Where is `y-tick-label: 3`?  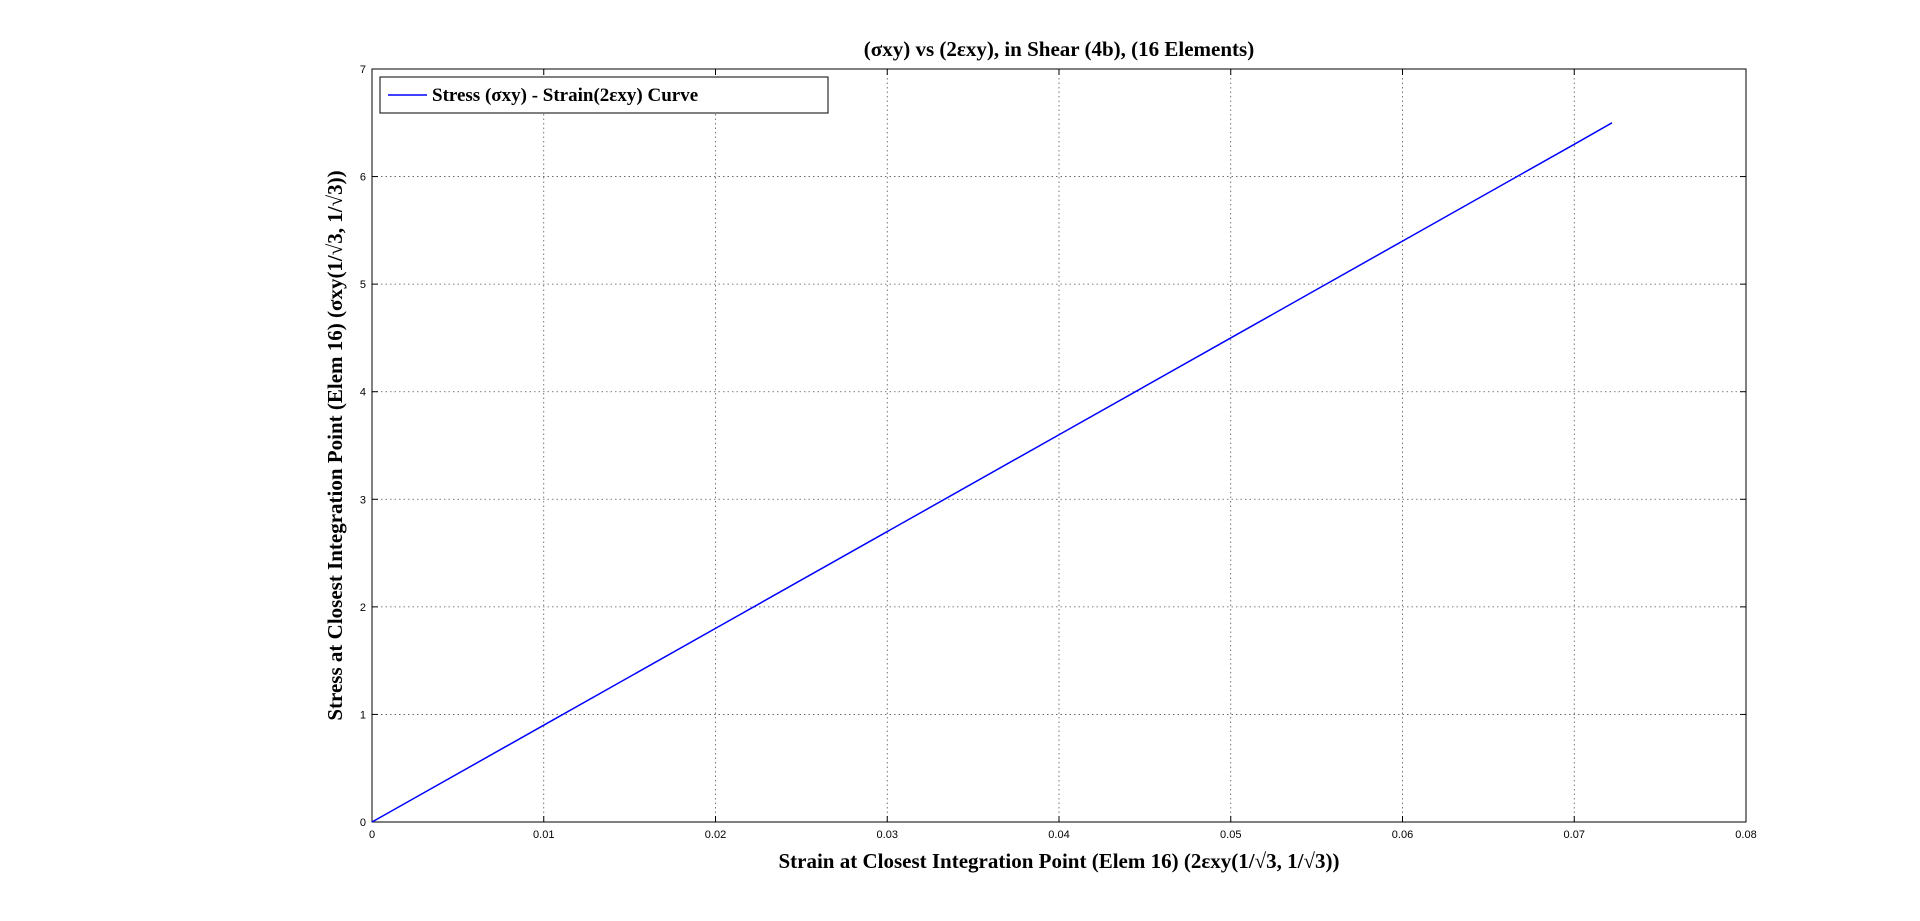 y-tick-label: 3 is located at coordinates (363, 500).